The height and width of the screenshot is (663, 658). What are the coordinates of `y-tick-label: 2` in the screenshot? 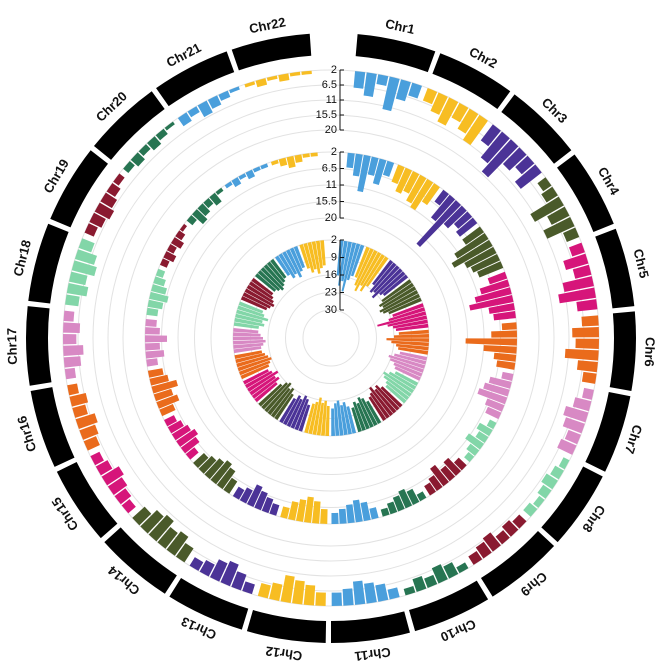 It's located at (334, 70).